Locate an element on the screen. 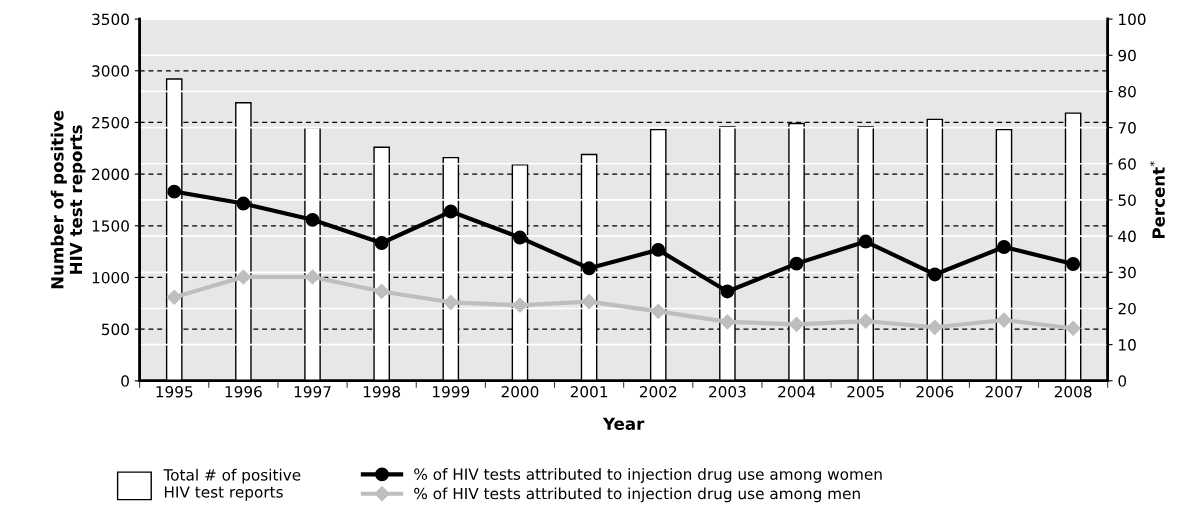 The height and width of the screenshot is (516, 1204). y2-tick-label: 10 is located at coordinates (1127, 345).